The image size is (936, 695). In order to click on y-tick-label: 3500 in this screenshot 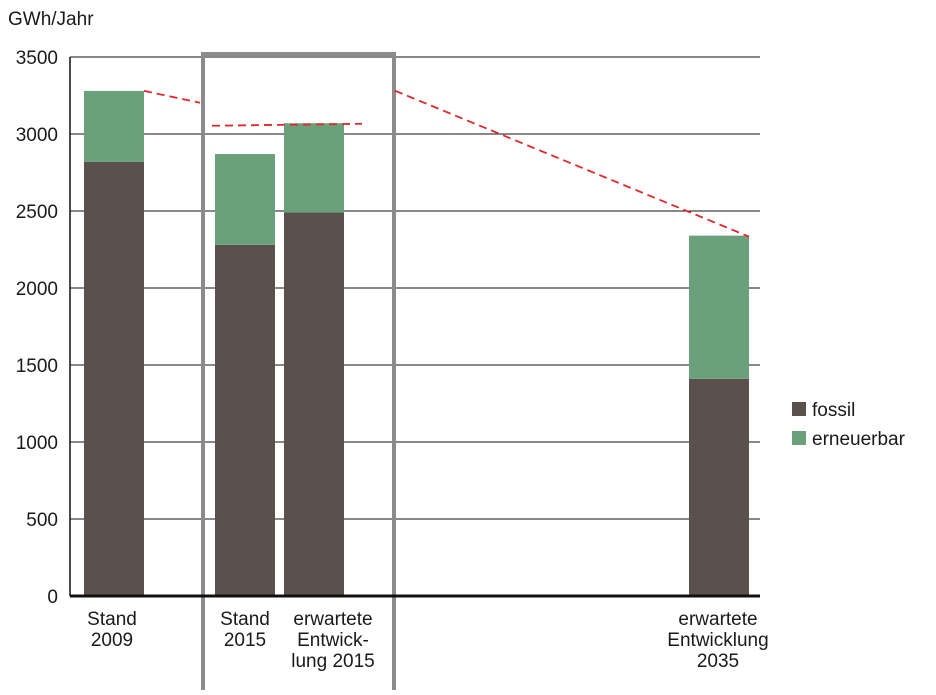, I will do `click(37, 58)`.